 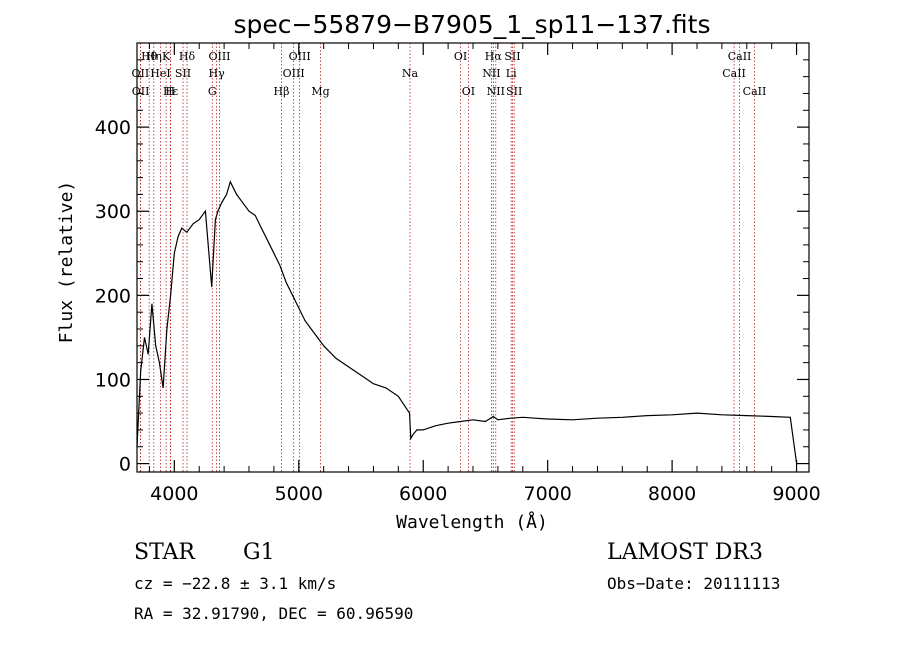 I want to click on x-tick-label-1: 5000, so click(x=299, y=494).